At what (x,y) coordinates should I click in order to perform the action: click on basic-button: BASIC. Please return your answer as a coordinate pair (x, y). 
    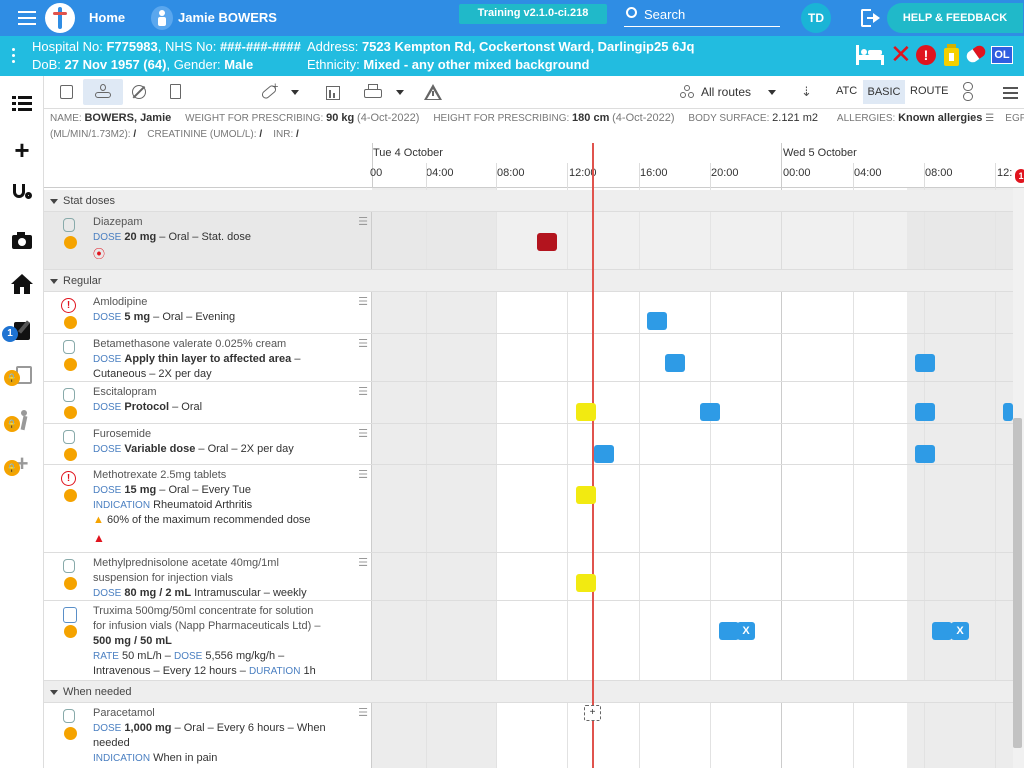
    Looking at the image, I should click on (884, 92).